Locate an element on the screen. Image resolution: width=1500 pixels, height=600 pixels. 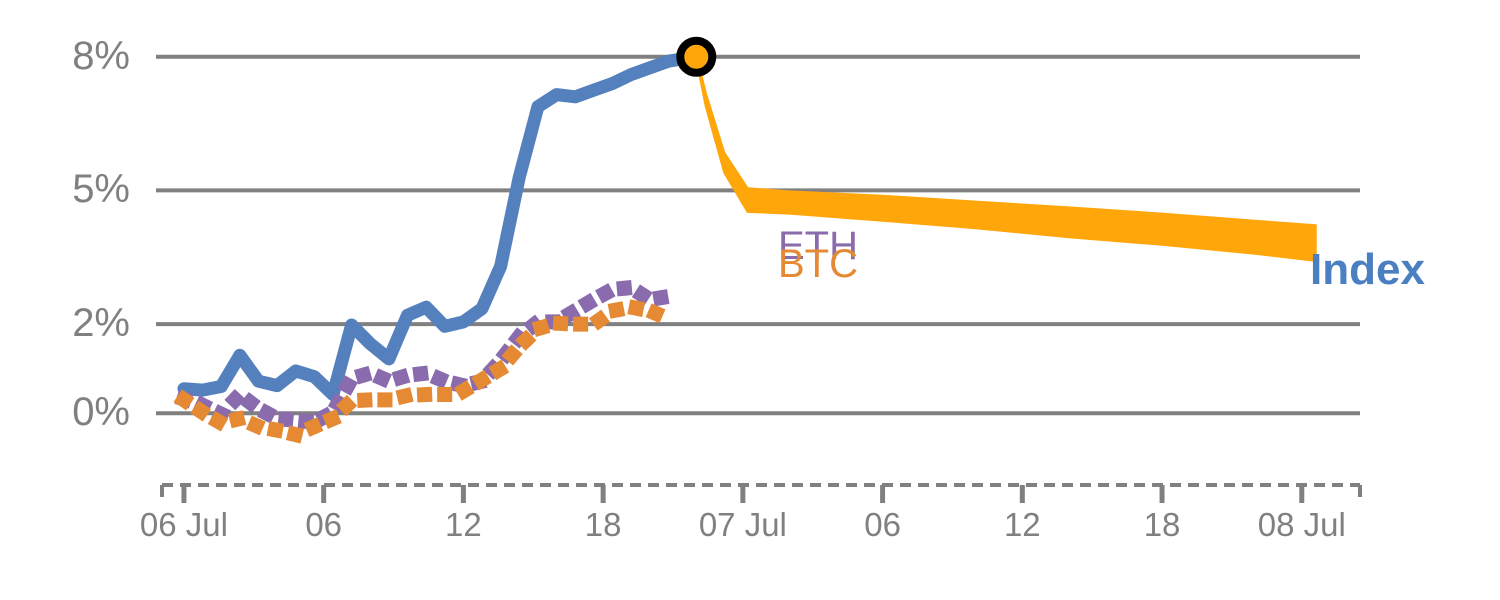
x-tick-label: 08 Jul is located at coordinates (1301, 524).